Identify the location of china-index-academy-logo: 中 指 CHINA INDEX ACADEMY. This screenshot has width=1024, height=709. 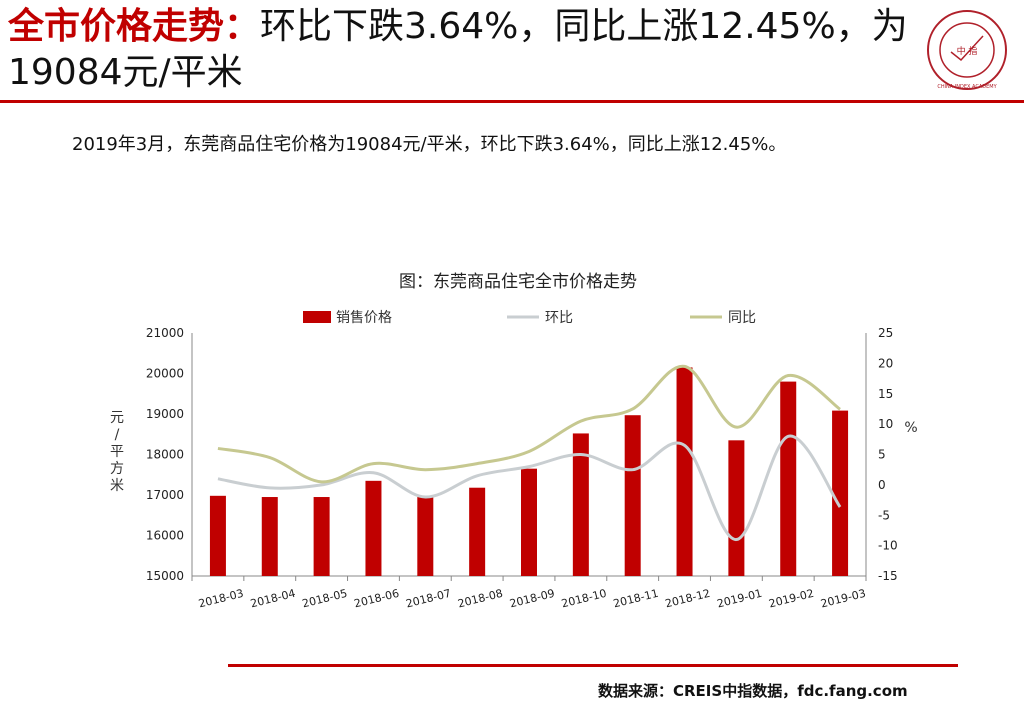
(967, 50).